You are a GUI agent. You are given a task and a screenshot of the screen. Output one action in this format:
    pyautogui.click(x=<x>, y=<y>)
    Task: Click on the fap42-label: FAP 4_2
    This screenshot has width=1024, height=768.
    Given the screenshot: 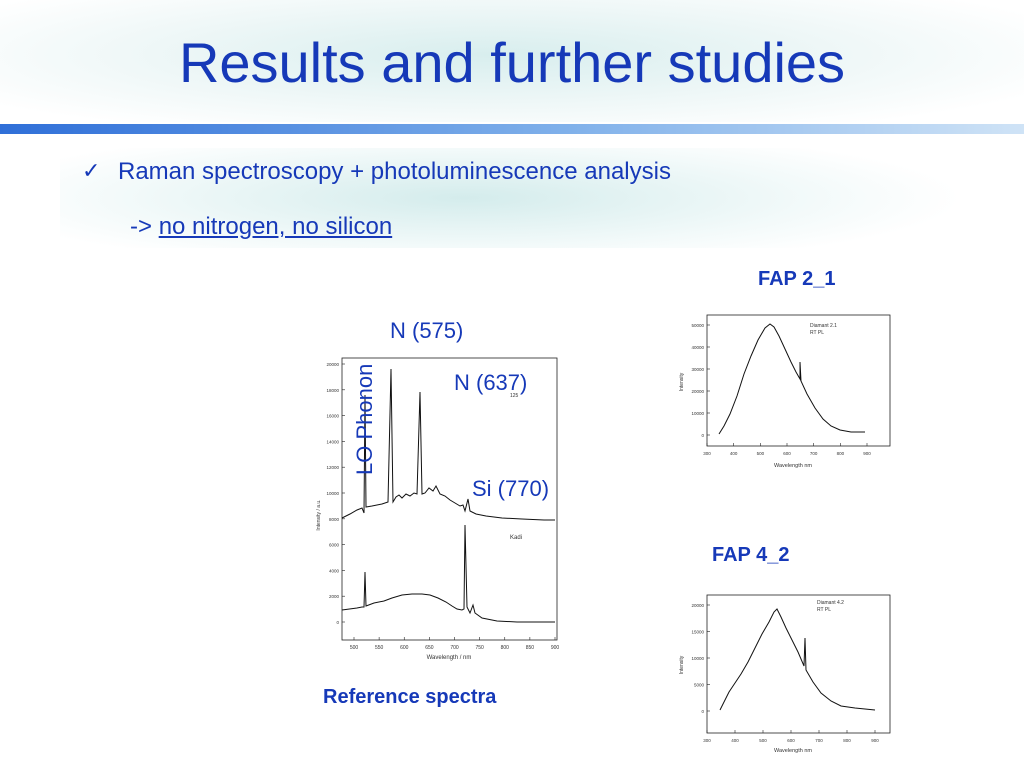 What is the action you would take?
    pyautogui.click(x=751, y=555)
    